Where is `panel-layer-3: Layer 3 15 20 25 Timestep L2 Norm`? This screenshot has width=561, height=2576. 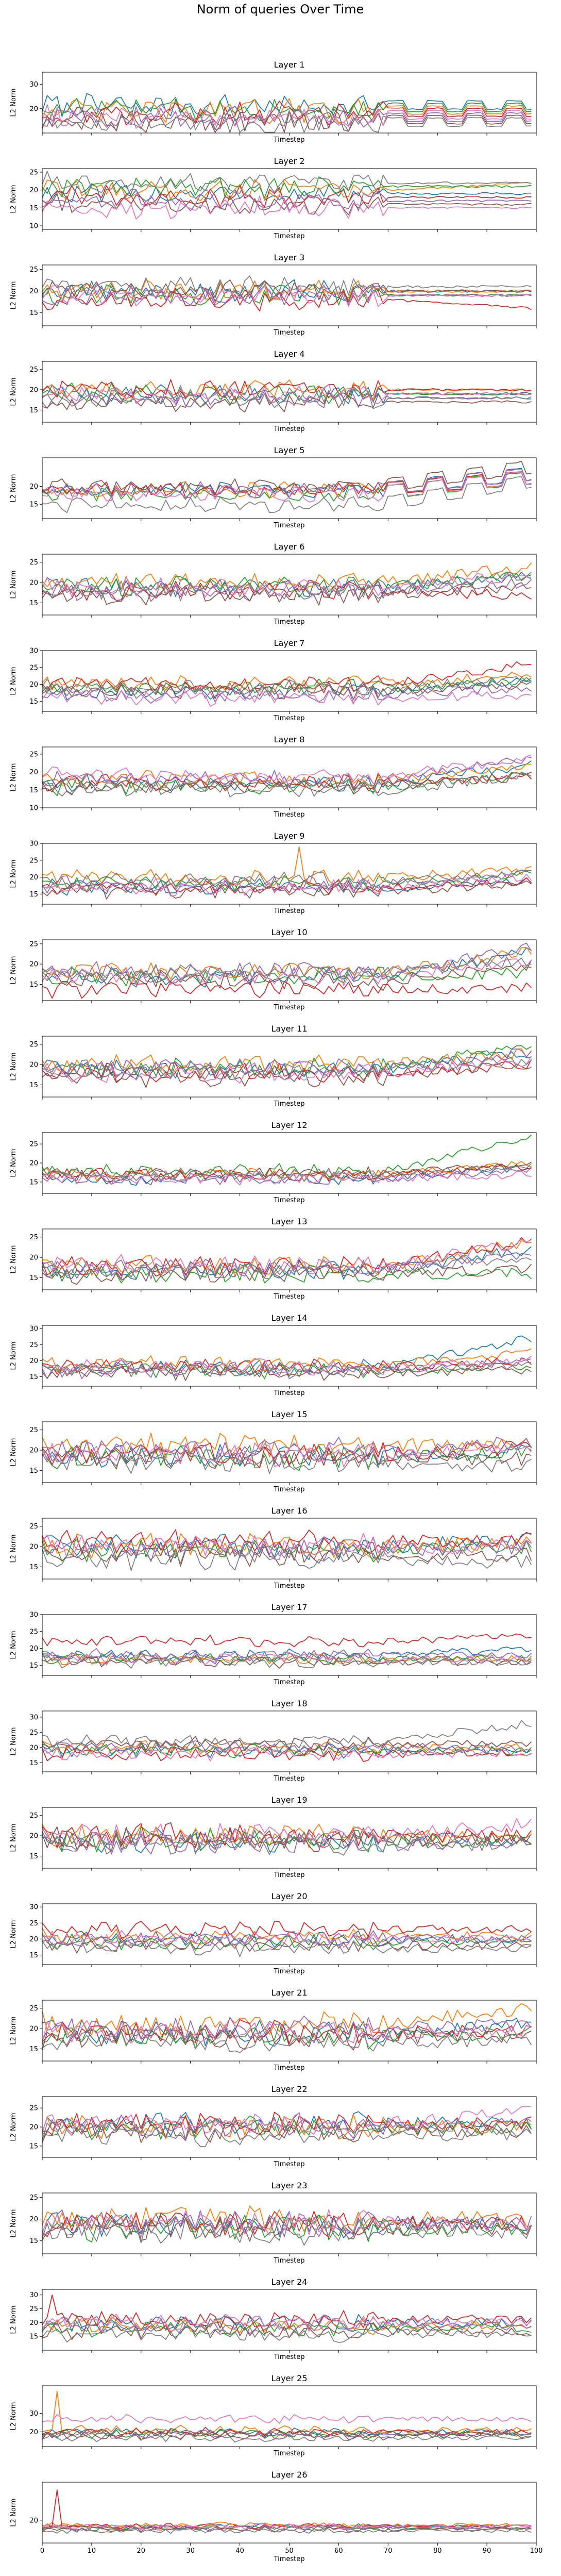 panel-layer-3: Layer 3 15 20 25 Timestep L2 Norm is located at coordinates (273, 295).